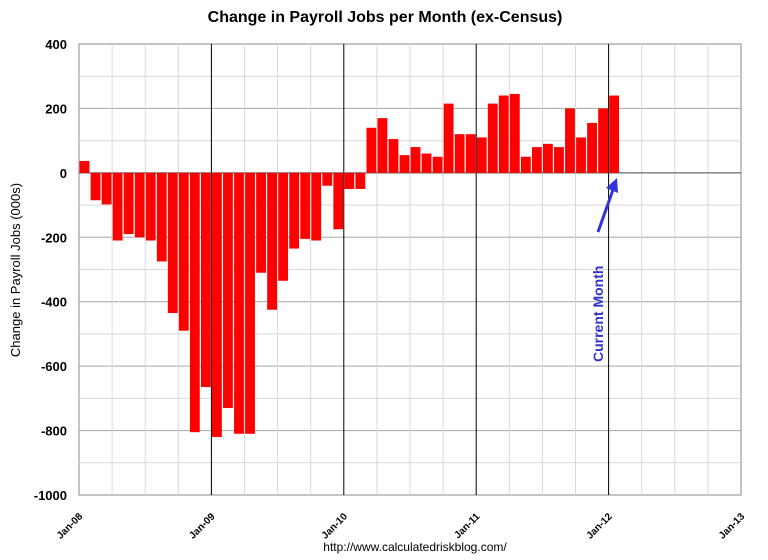  What do you see at coordinates (63, 173) in the screenshot?
I see `y-tick-label: 0` at bounding box center [63, 173].